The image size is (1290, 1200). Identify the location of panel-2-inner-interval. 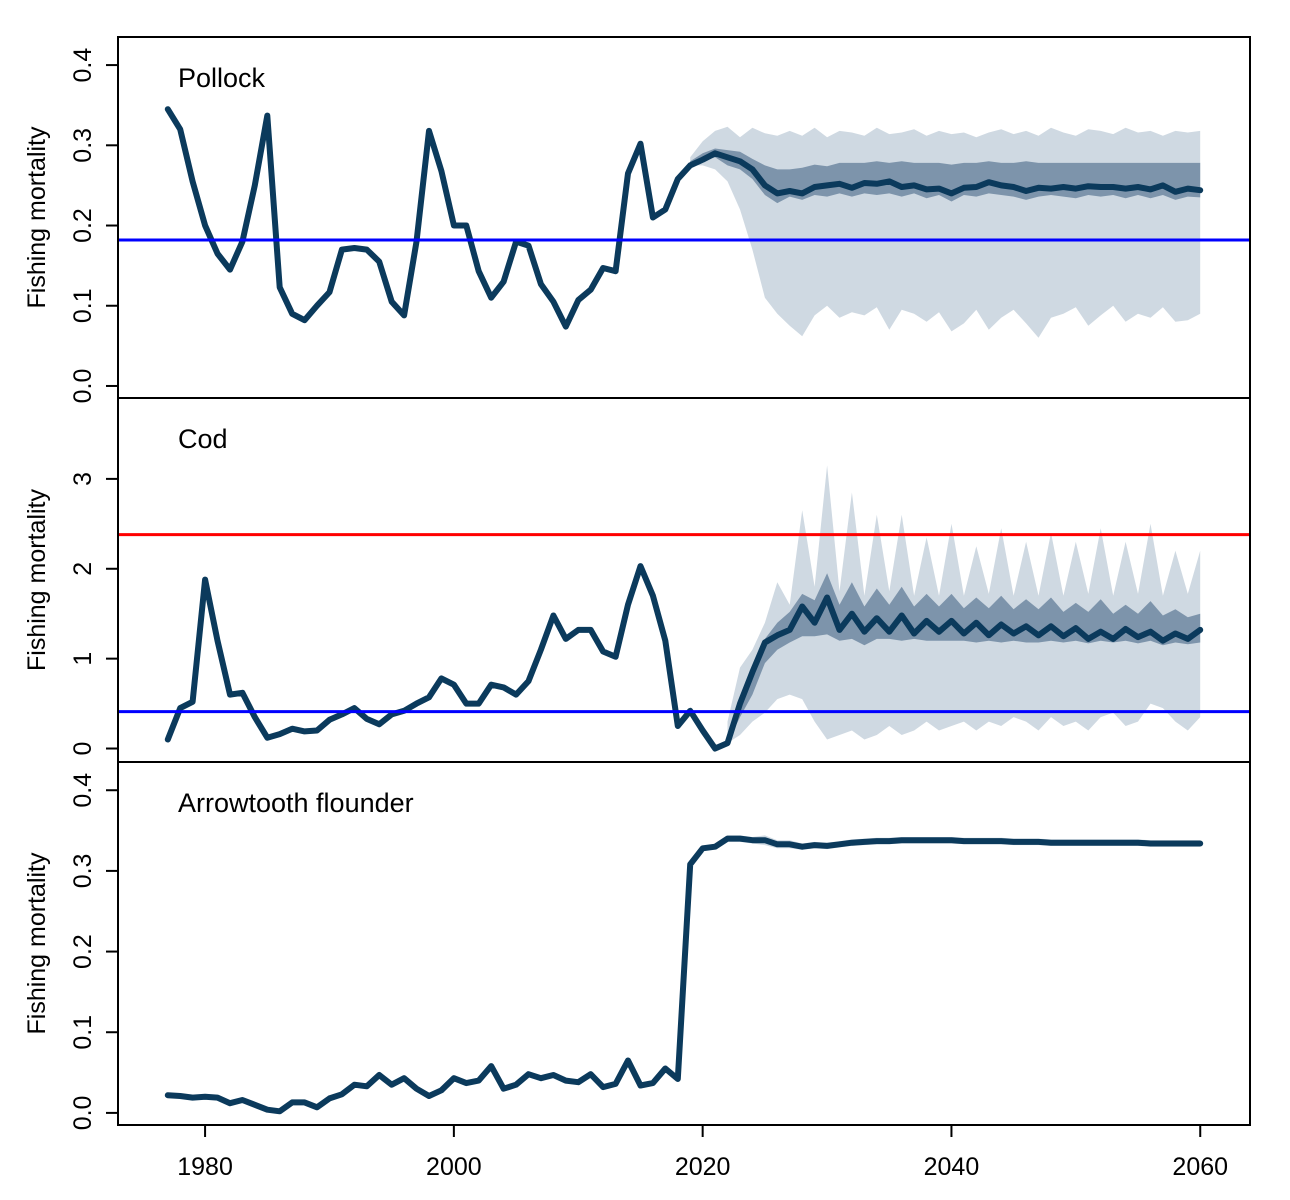
(964, 658).